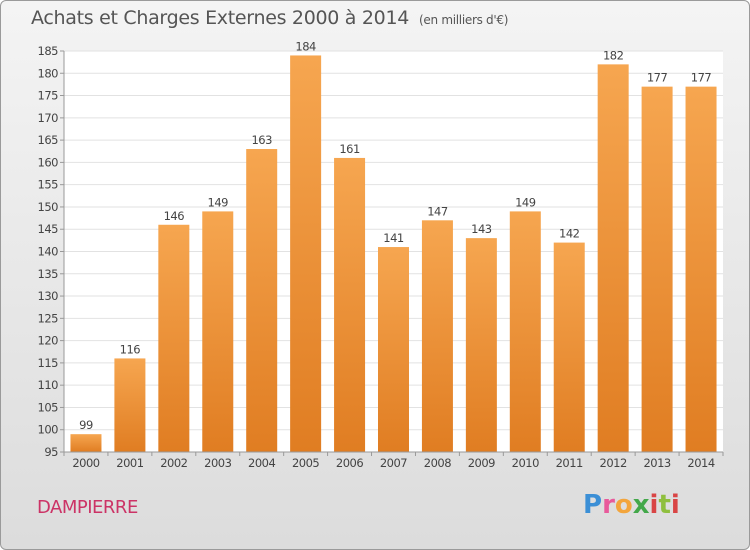 The width and height of the screenshot is (750, 550). I want to click on x-tick-label: 2008, so click(437, 463).